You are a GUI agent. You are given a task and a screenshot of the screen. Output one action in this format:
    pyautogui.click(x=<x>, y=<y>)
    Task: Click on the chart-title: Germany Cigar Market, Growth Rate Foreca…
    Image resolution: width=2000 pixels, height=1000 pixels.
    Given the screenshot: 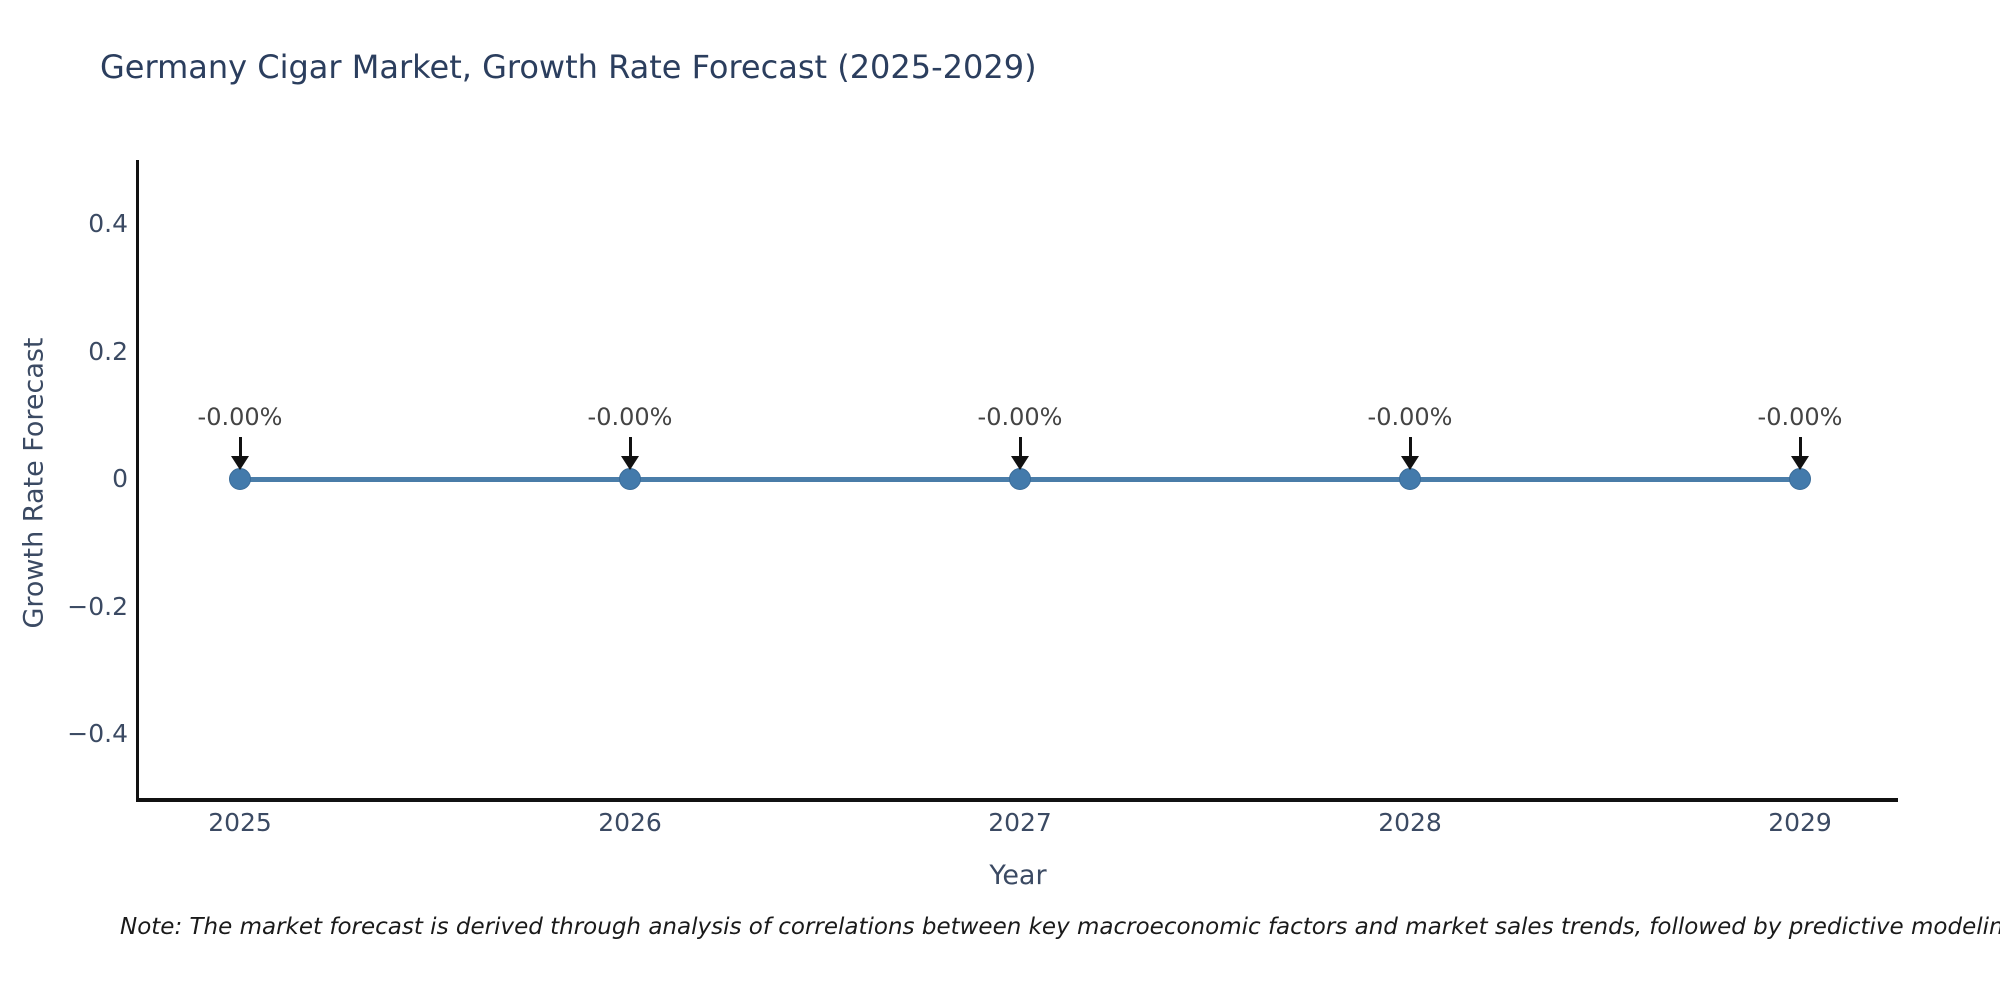 What is the action you would take?
    pyautogui.click(x=568, y=67)
    